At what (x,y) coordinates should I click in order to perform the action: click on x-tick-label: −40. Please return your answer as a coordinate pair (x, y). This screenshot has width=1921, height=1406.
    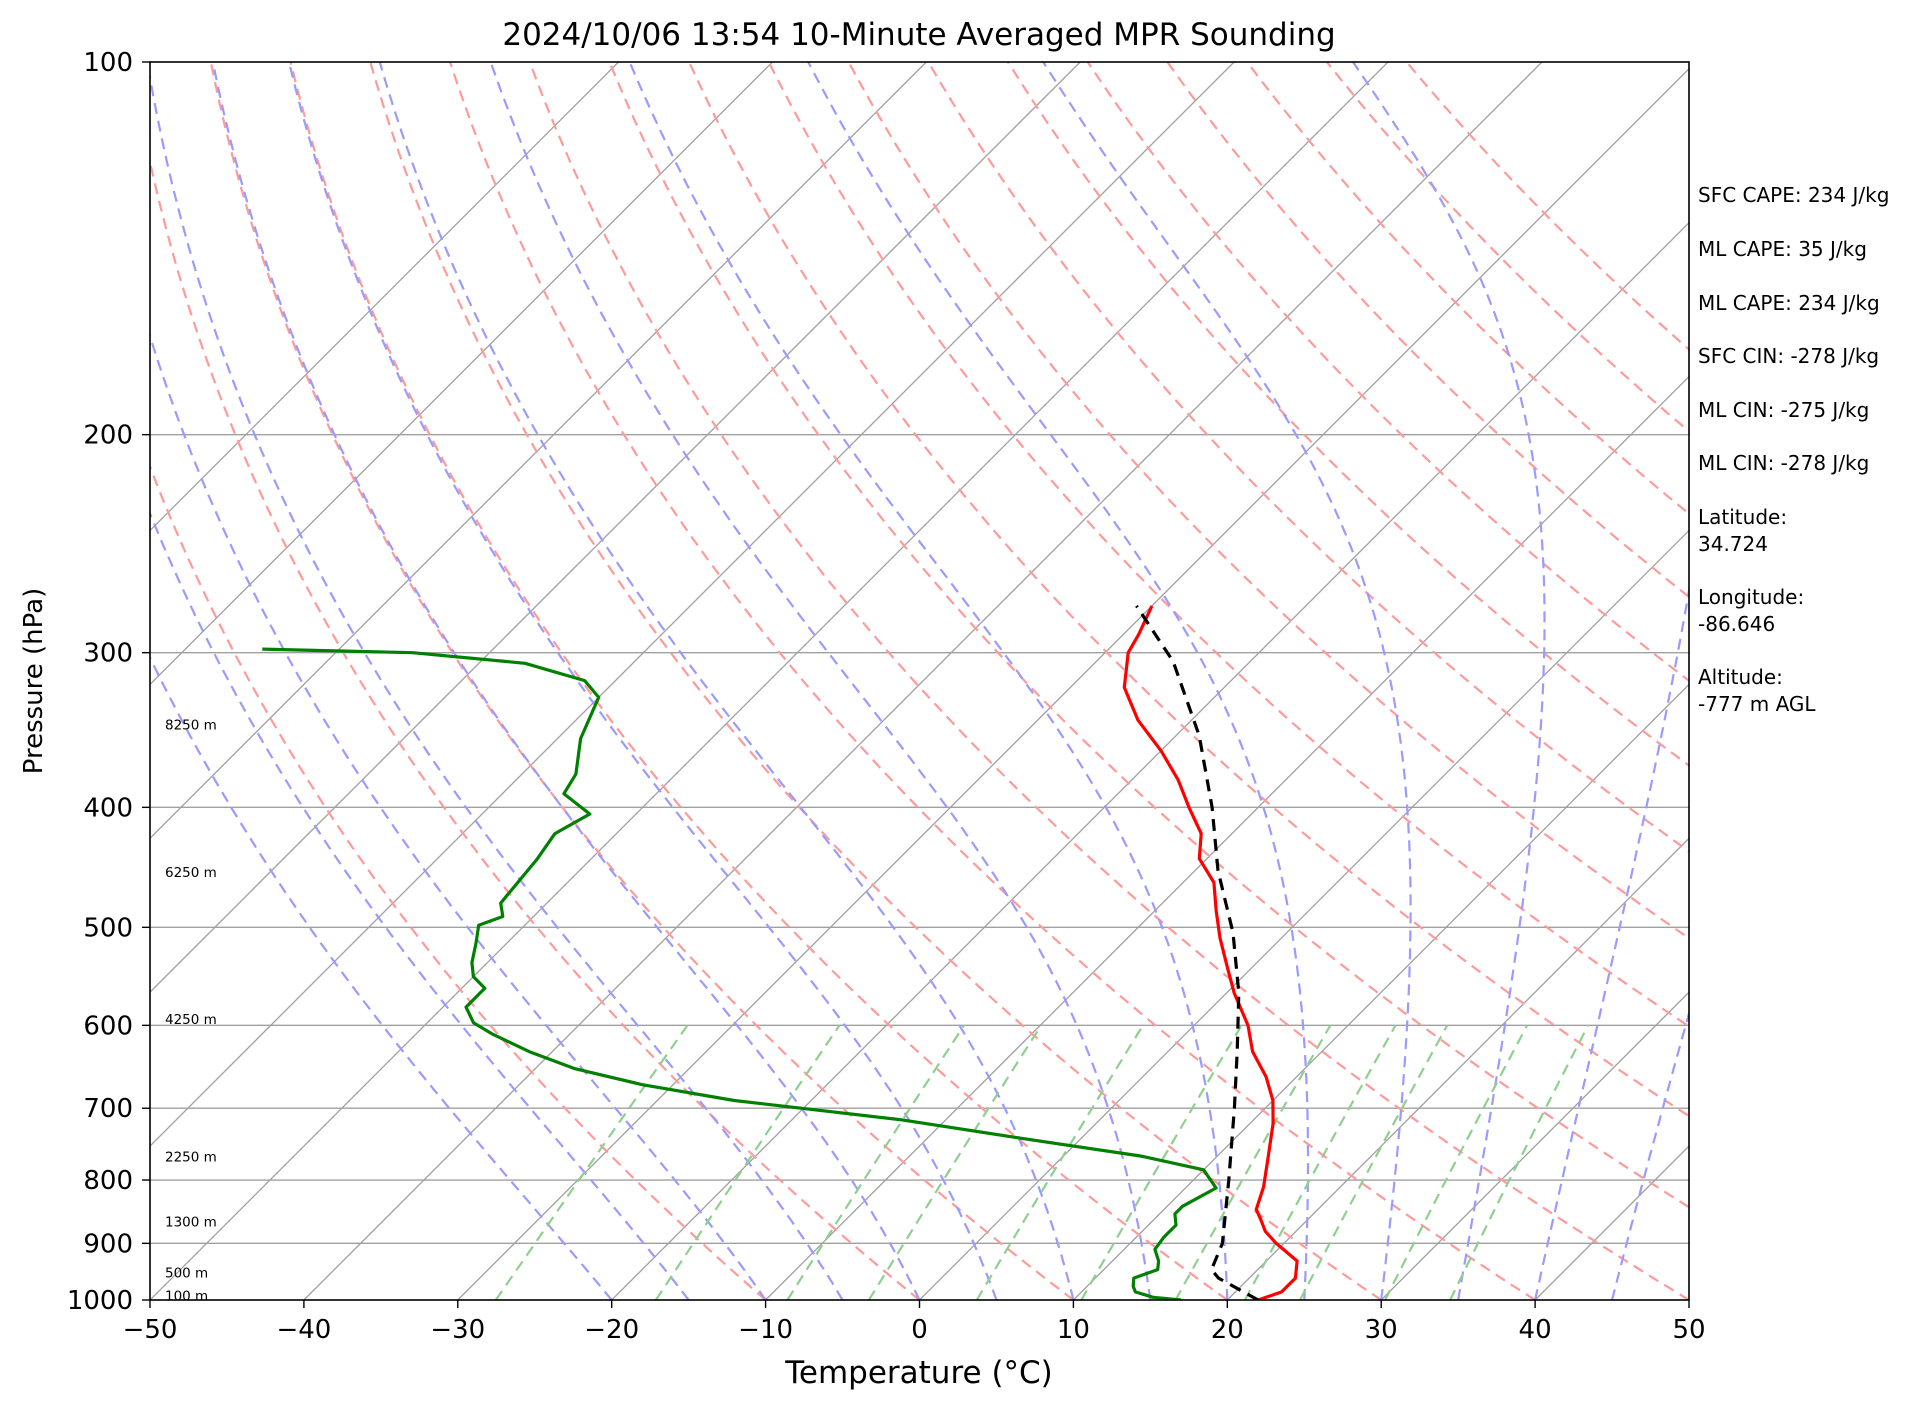
    Looking at the image, I should click on (303, 1330).